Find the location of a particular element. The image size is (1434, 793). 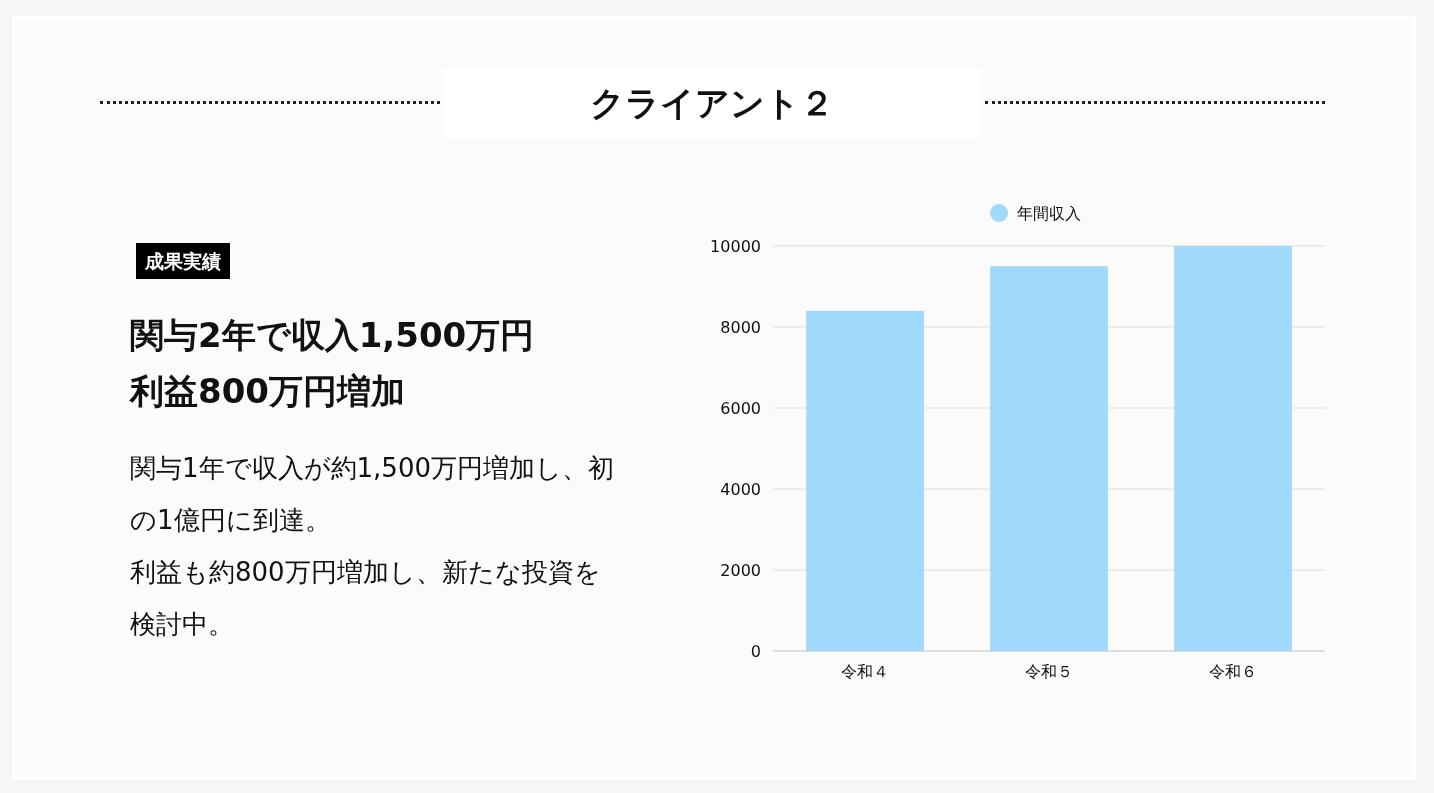

text: 利益も約800万円増加し、新たな投資を検討中。 is located at coordinates (366, 598).